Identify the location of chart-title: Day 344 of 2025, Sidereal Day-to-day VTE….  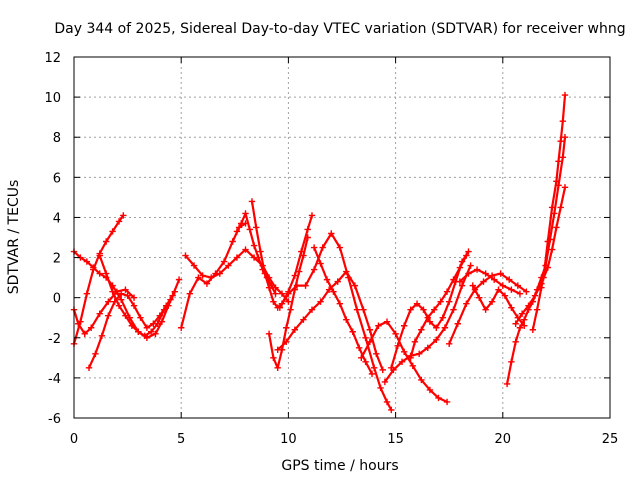
(339, 29).